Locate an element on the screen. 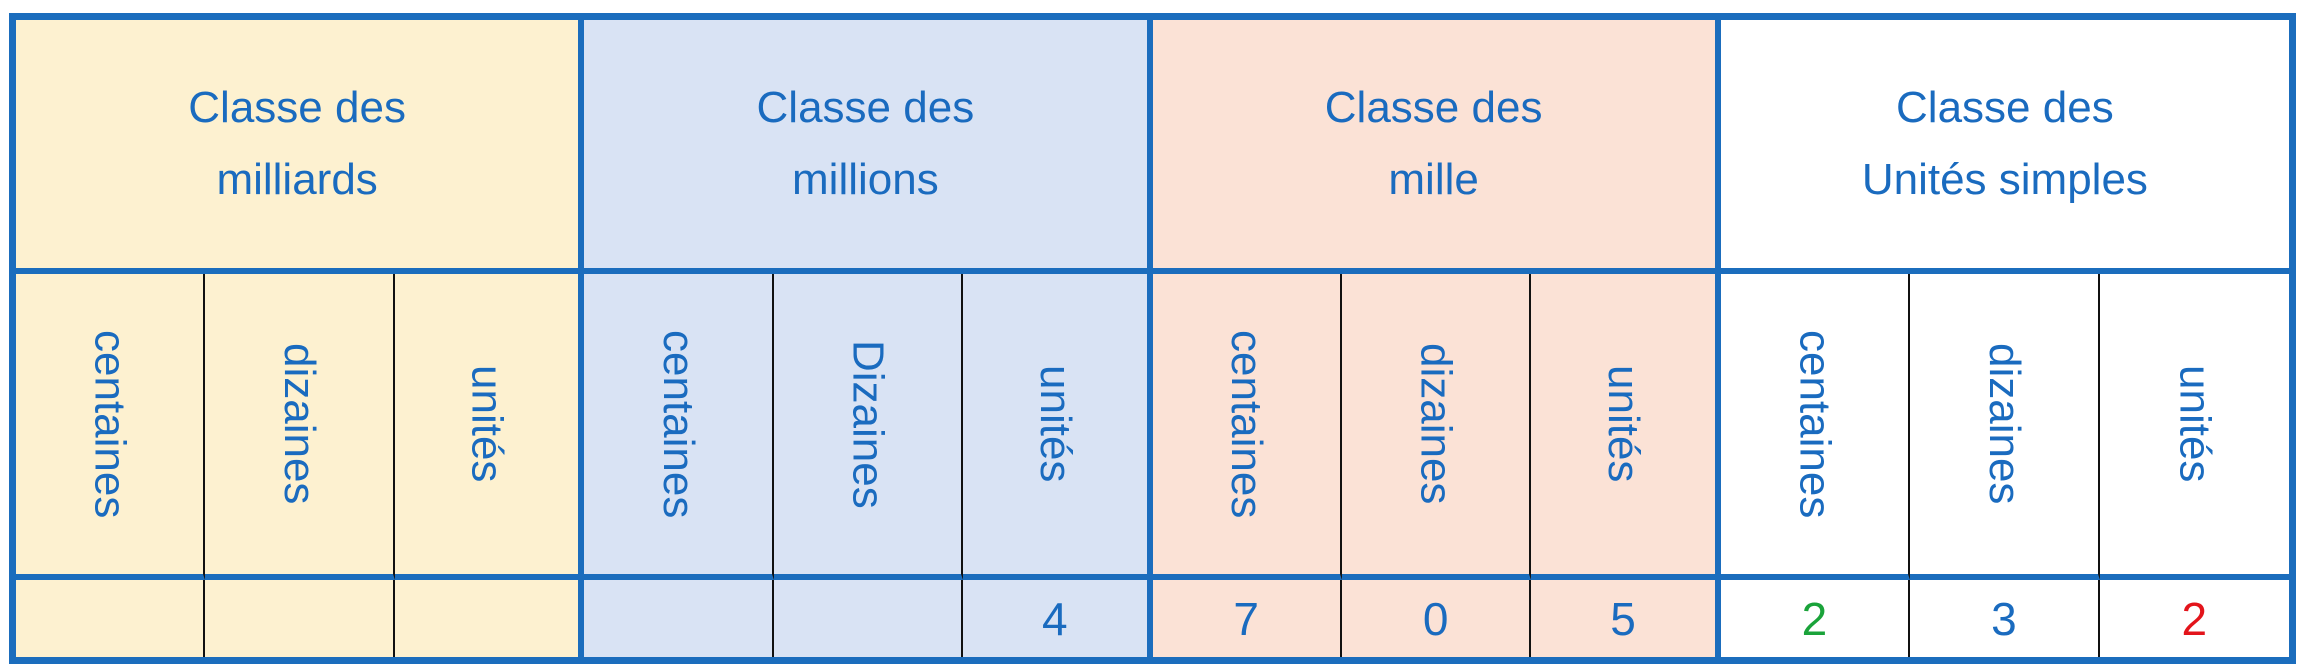  class-header-unites-simples: Classe des Unités simples is located at coordinates (2004, 147).